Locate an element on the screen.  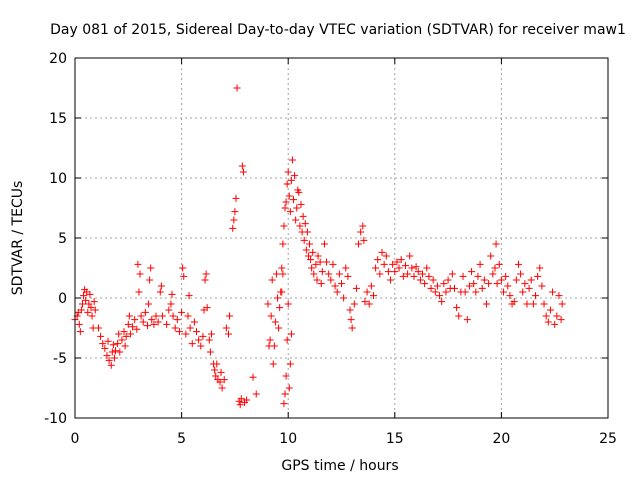
x-tick-label: 25 is located at coordinates (608, 439).